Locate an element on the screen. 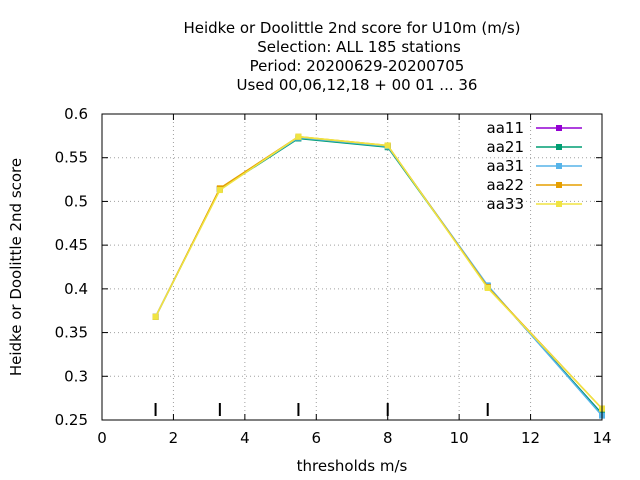  x-axis-label: thresholds m/s is located at coordinates (352, 466).